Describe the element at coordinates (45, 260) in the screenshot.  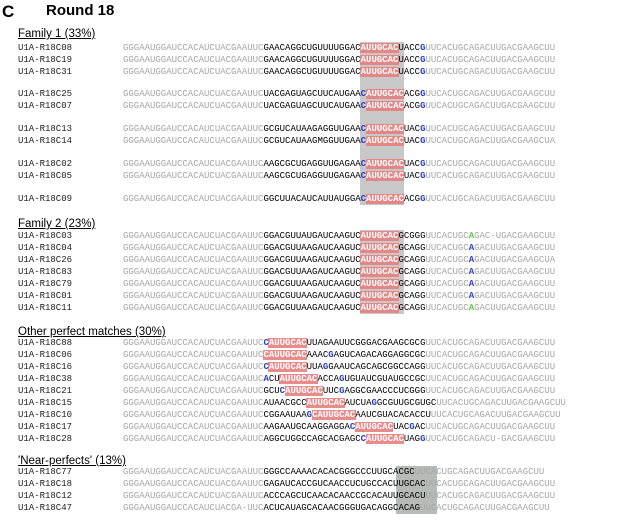
I see `clone-name: U1A-R18C26` at that location.